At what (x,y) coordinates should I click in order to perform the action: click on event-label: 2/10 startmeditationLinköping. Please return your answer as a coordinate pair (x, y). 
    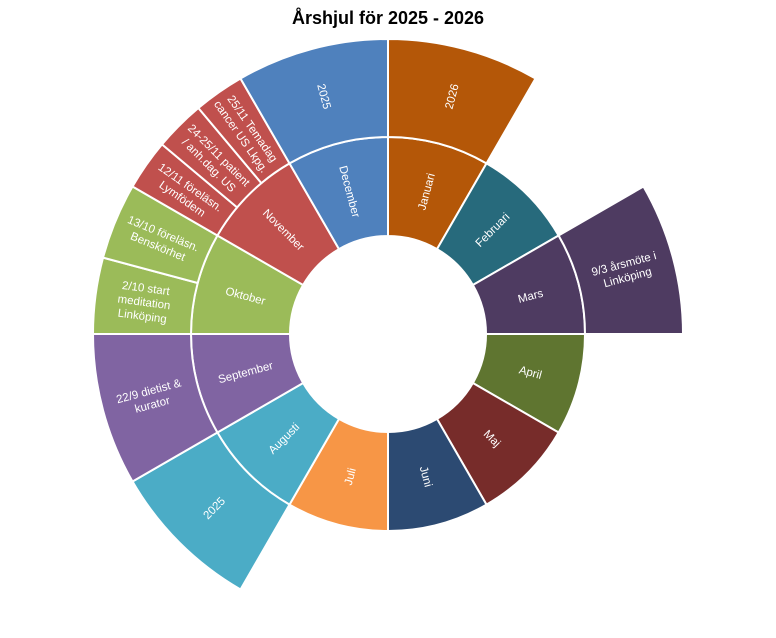
    Looking at the image, I should click on (144, 303).